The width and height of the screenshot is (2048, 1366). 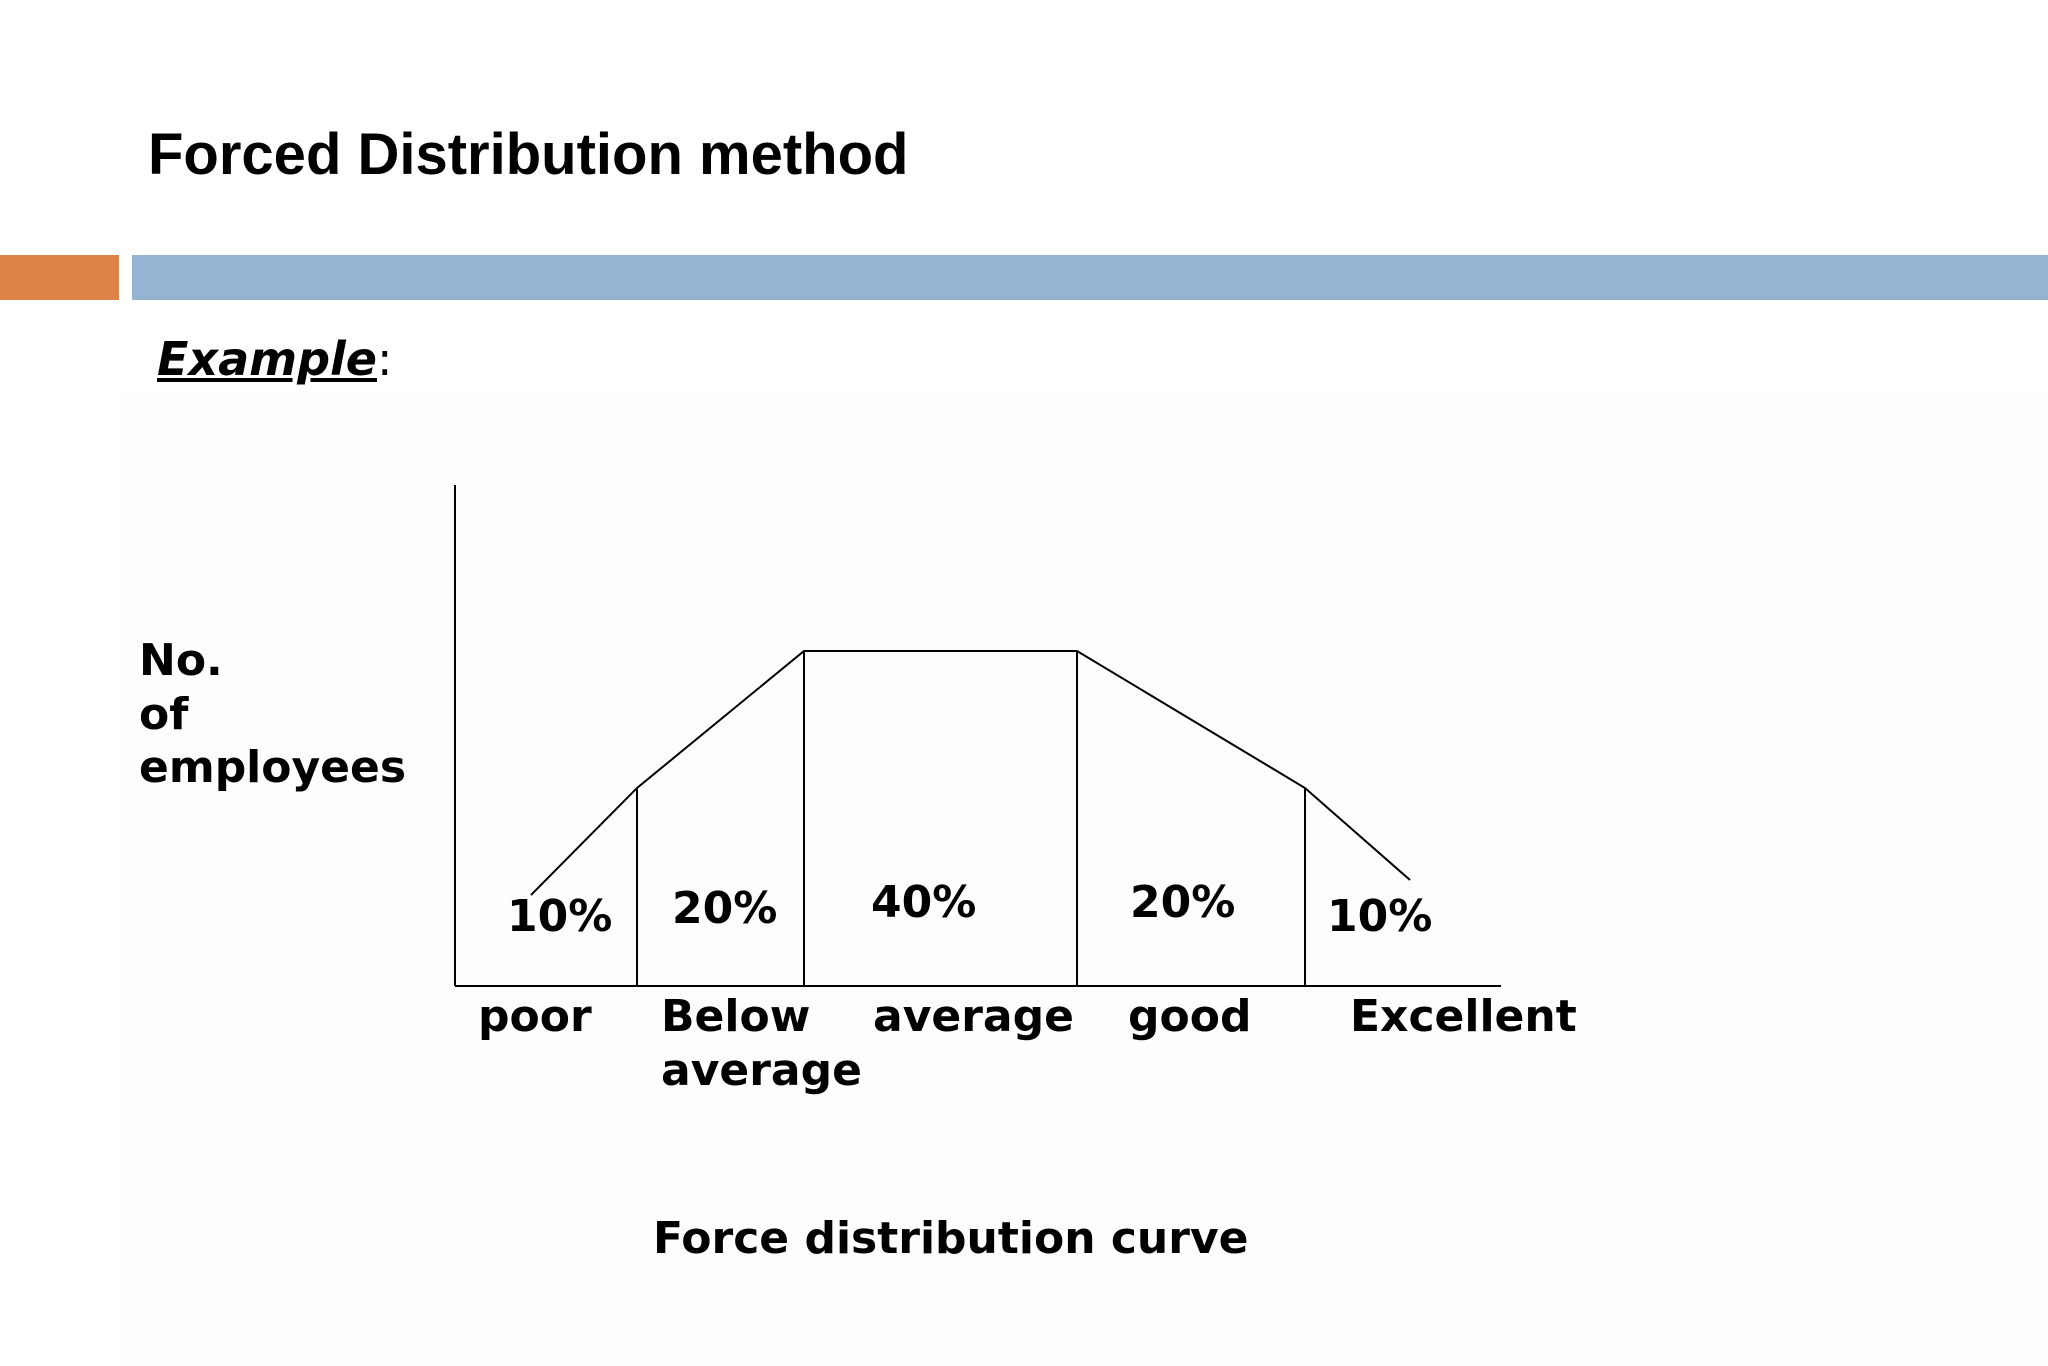 I want to click on category-label-excellent: Excellent, so click(x=1463, y=1016).